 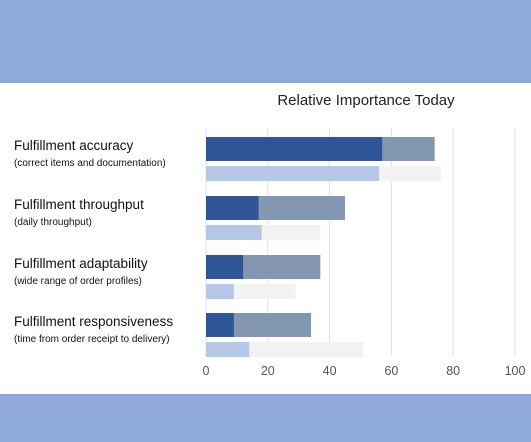 What do you see at coordinates (79, 204) in the screenshot?
I see `category-label: Fulfillment throughput` at bounding box center [79, 204].